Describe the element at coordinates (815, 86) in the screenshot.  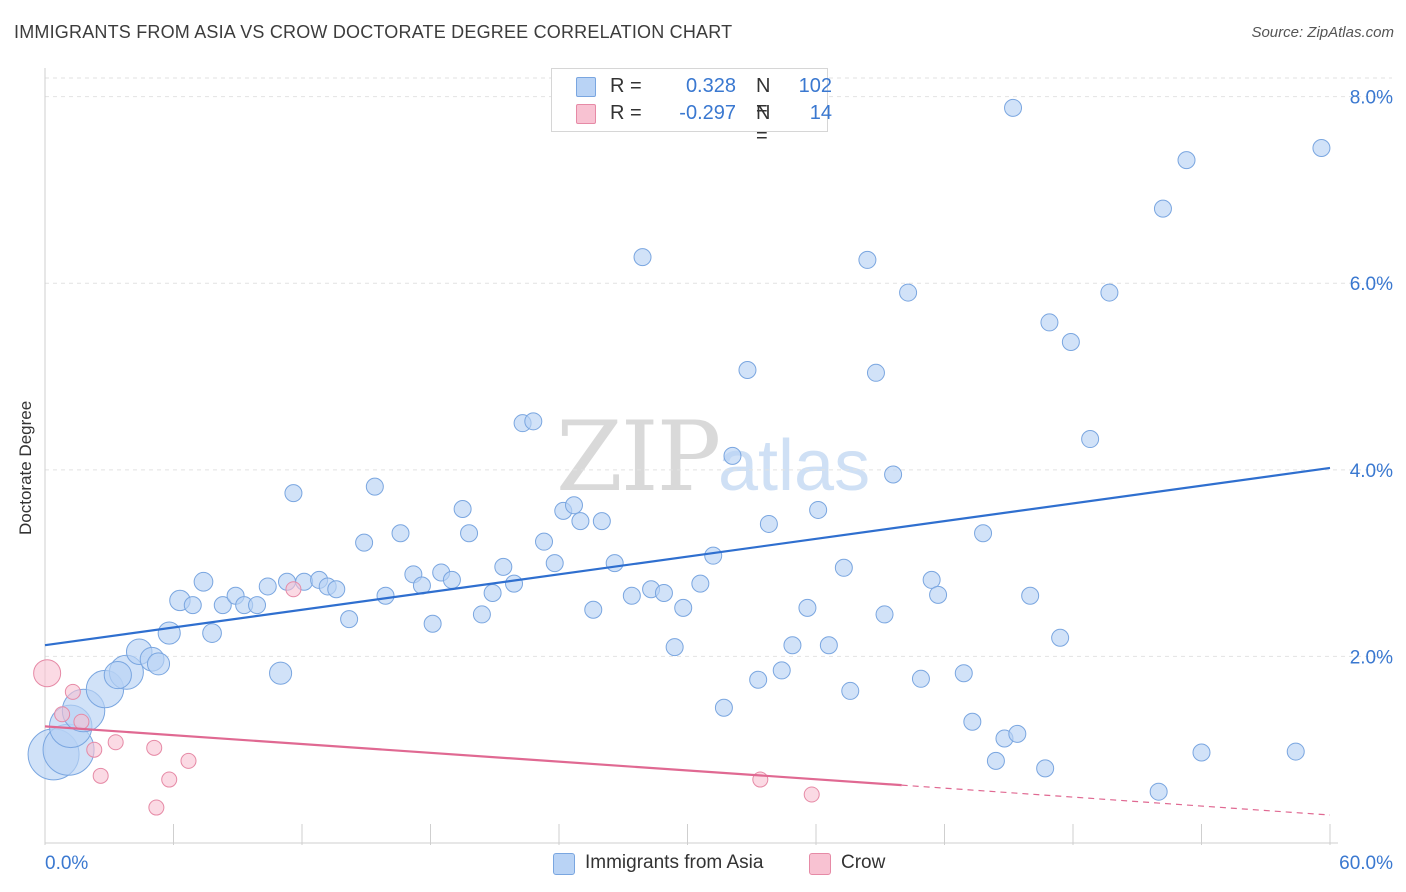
I see `legend-n-value-asia: 102` at that location.